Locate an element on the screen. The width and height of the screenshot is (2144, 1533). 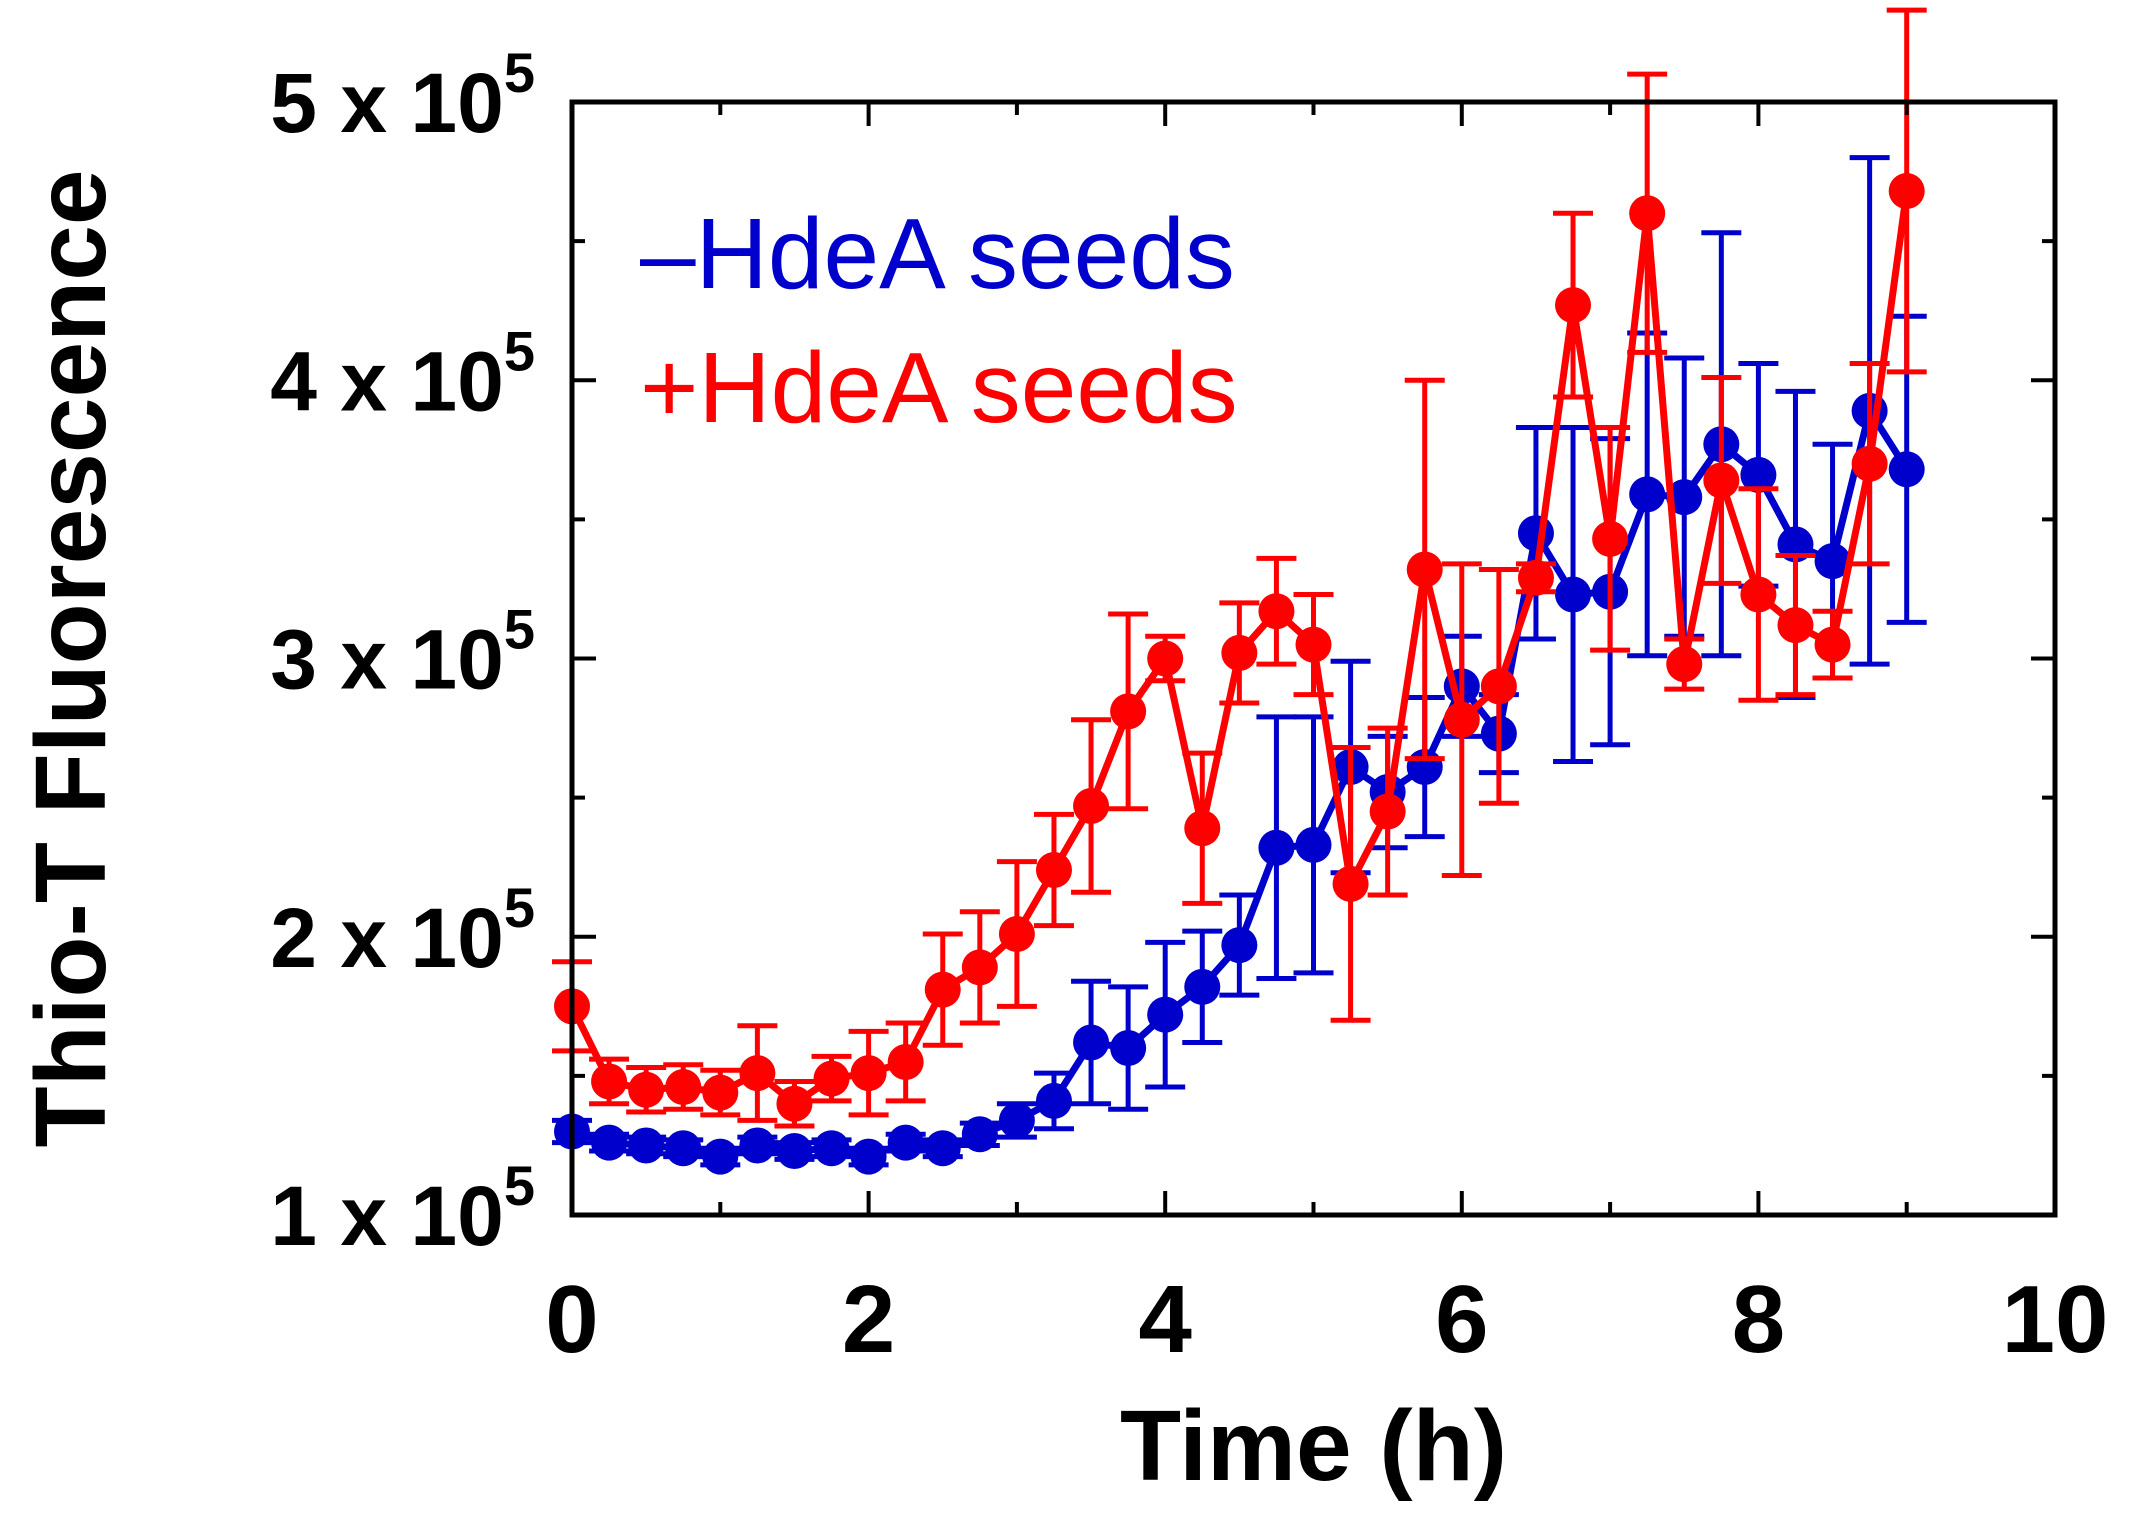
x-tick-label: 4 is located at coordinates (1165, 1319).